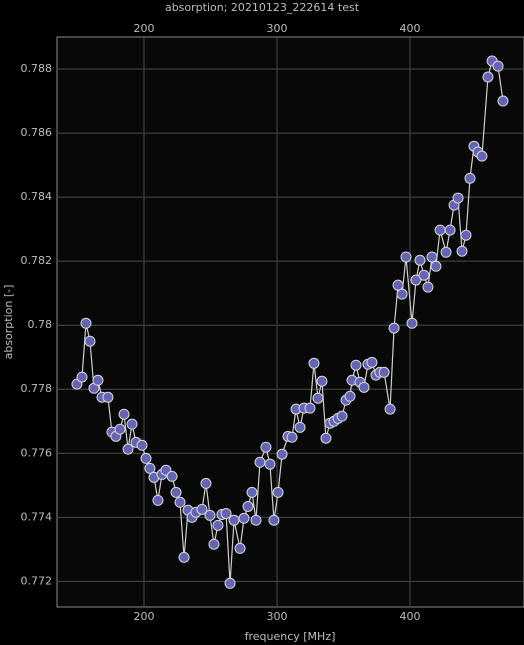 The image size is (524, 645). I want to click on x-axis-label: frequency [MHz], so click(290, 636).